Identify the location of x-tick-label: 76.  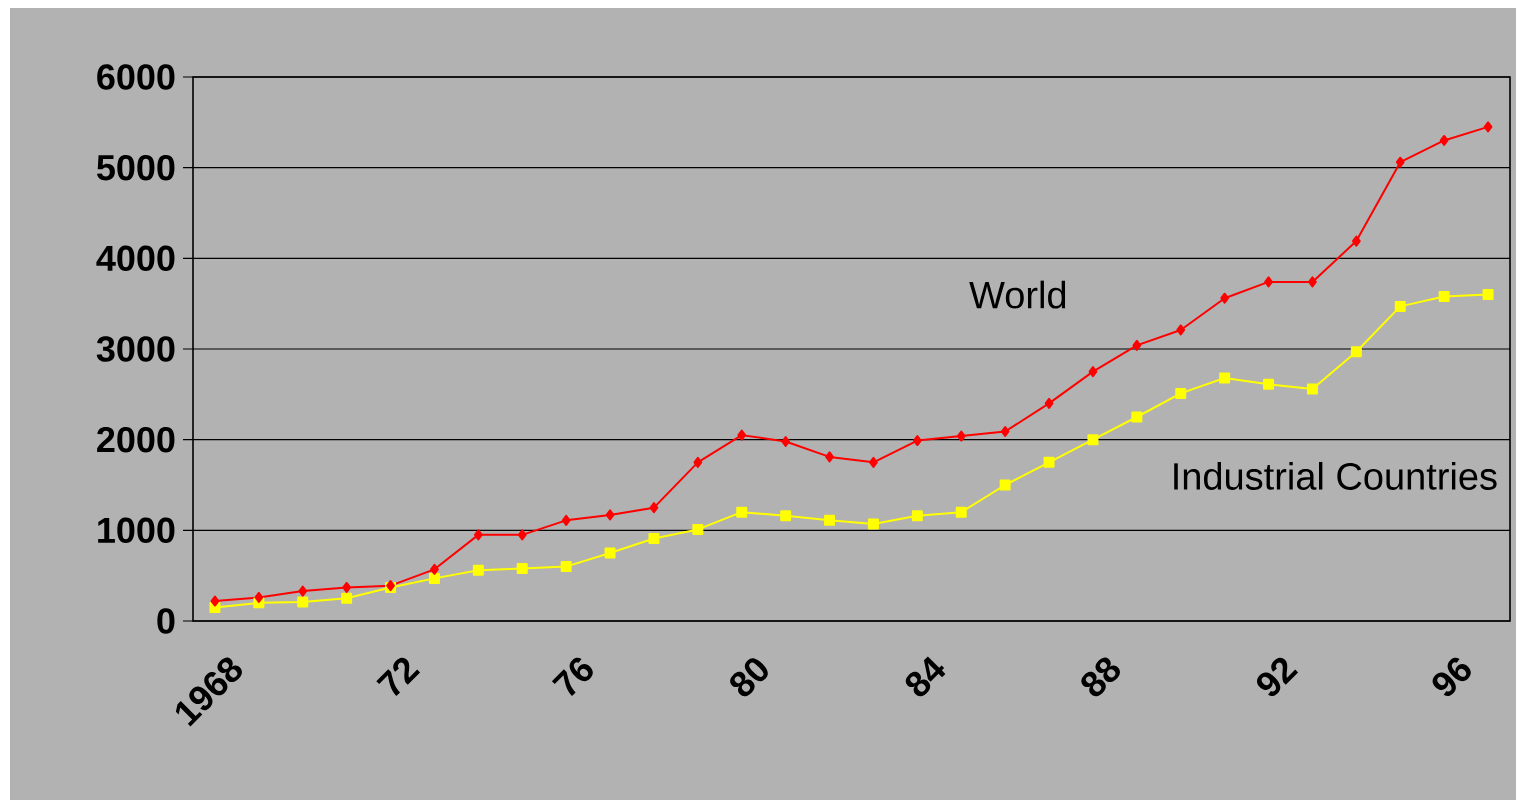
(572, 677).